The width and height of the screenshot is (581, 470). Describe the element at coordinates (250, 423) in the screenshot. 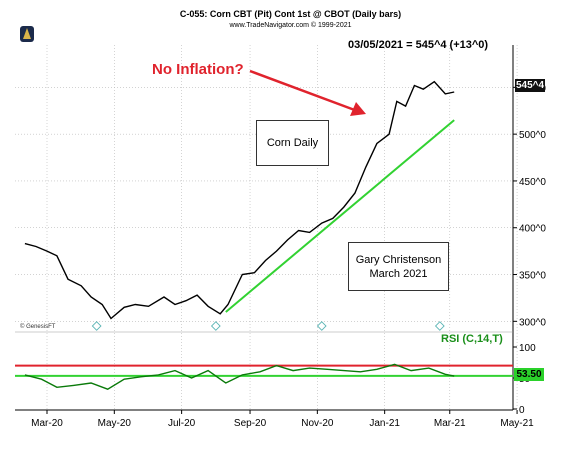

I see `time-tick-label: Sep-20` at that location.